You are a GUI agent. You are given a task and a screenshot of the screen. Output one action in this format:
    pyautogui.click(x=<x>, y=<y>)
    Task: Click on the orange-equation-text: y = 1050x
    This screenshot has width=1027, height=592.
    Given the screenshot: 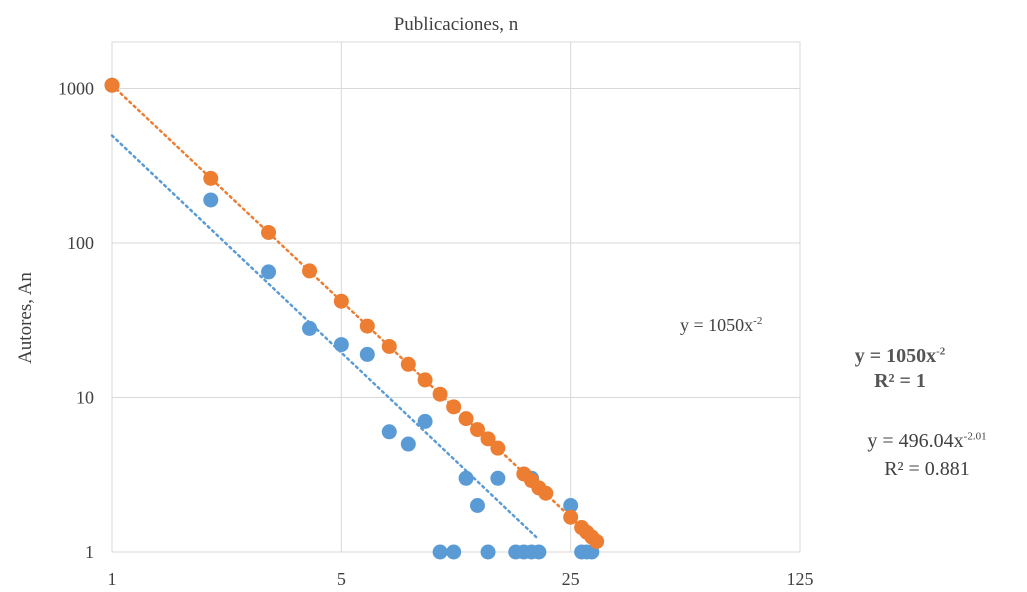 What is the action you would take?
    pyautogui.click(x=895, y=356)
    